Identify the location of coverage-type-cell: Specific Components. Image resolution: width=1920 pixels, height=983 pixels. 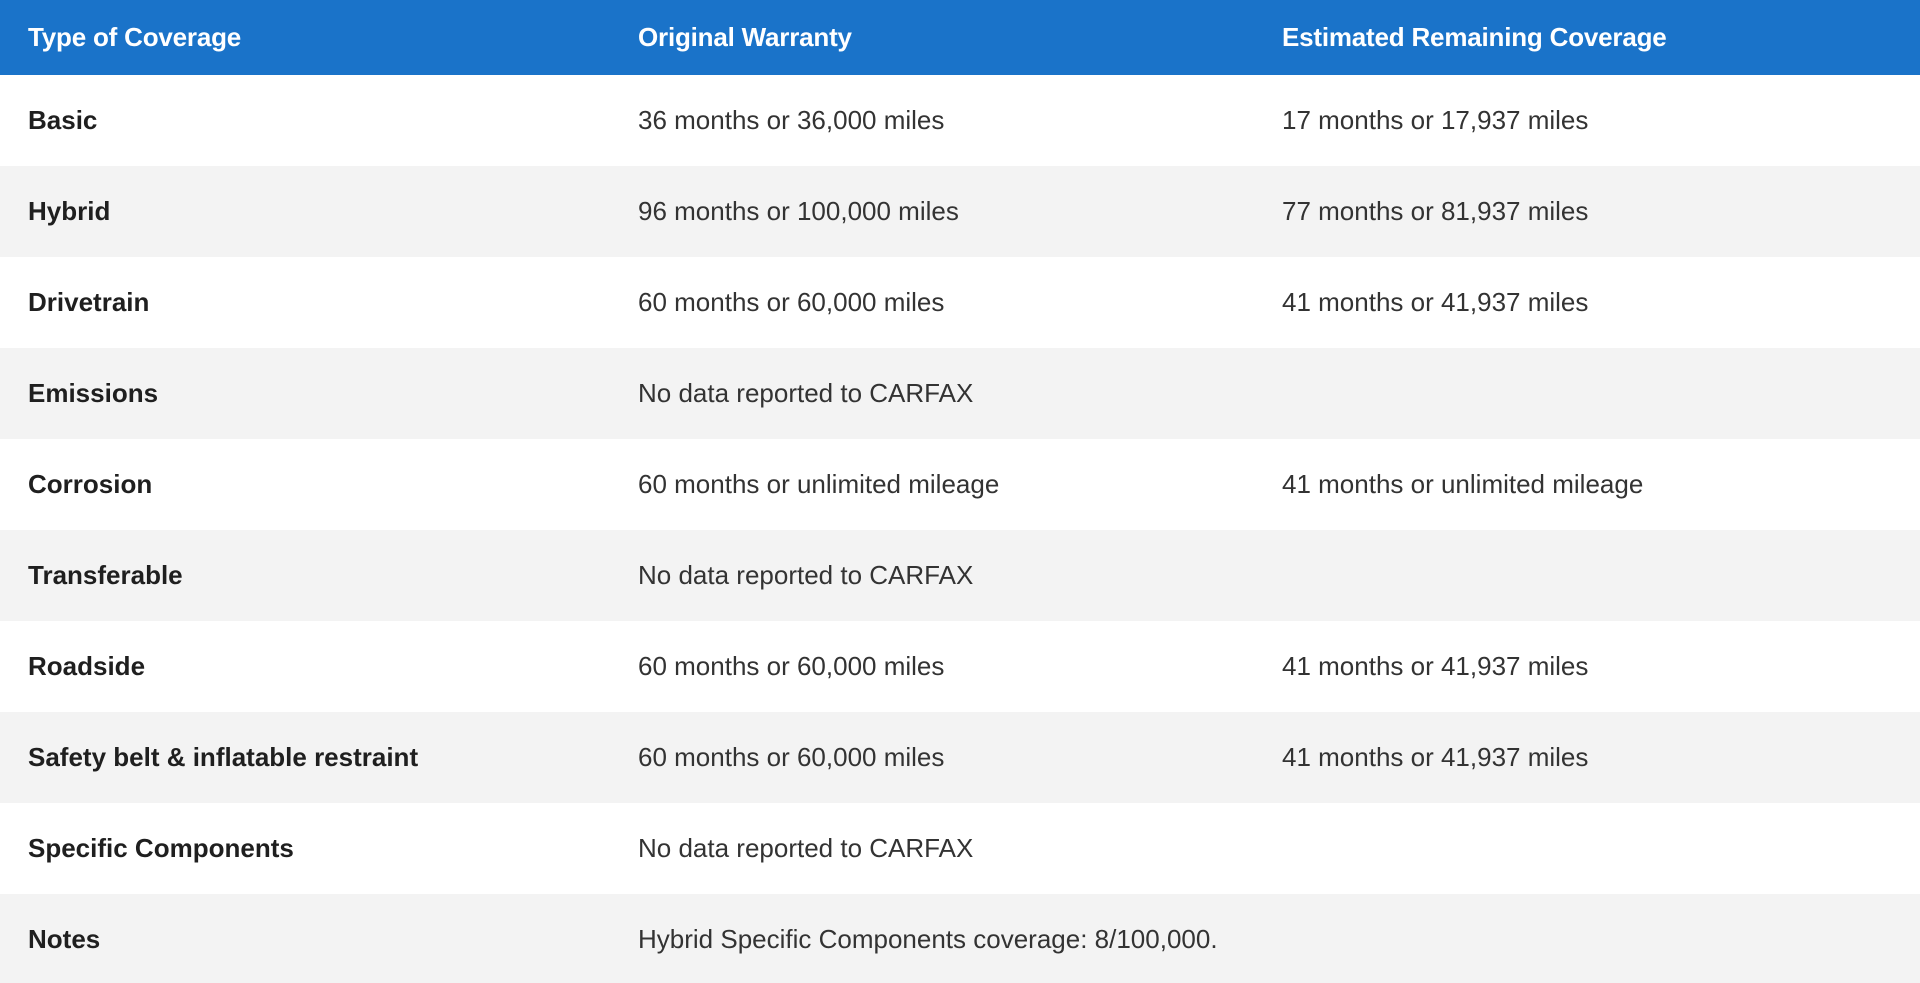
(305, 848).